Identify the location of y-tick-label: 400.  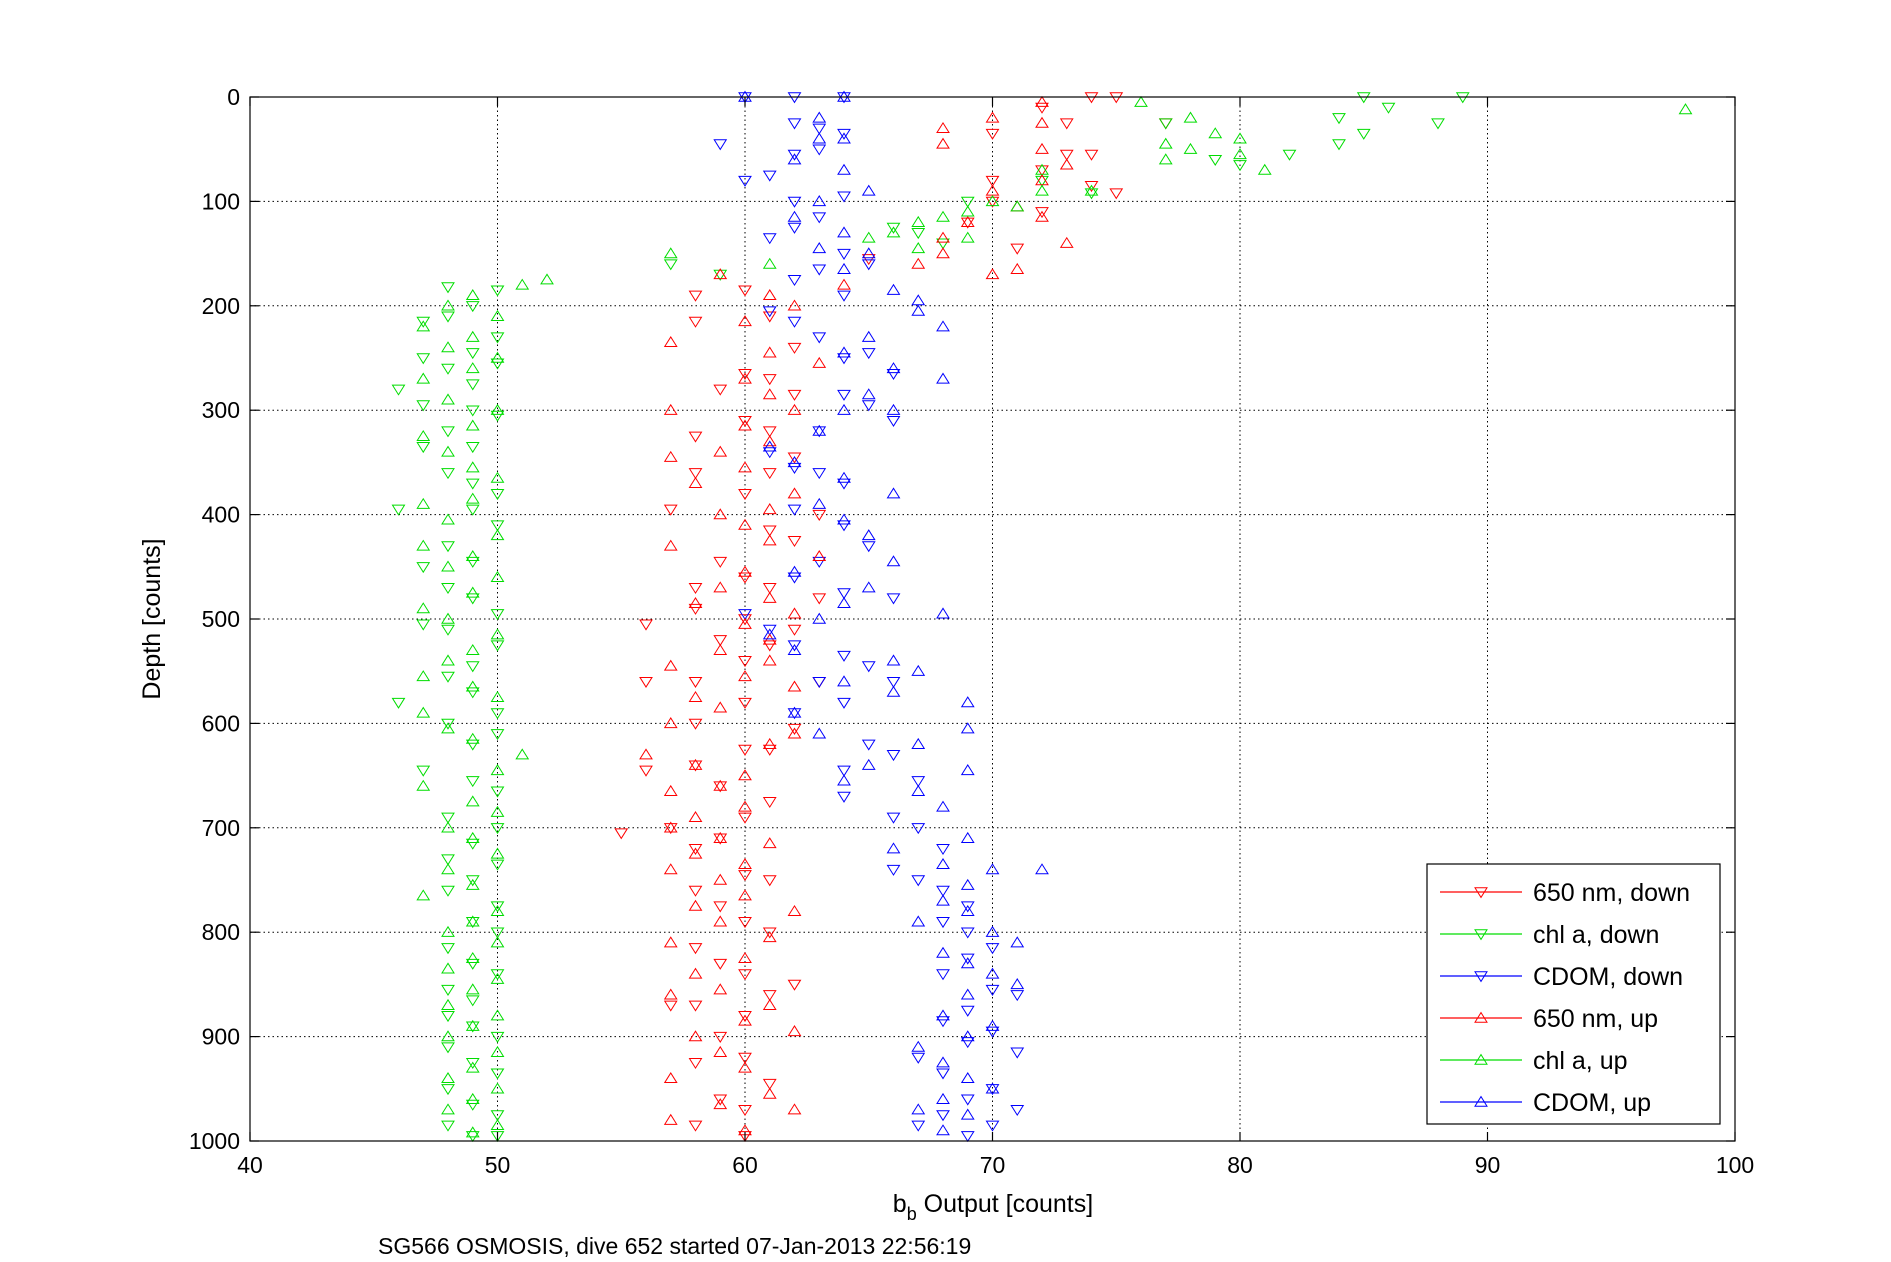
(221, 515).